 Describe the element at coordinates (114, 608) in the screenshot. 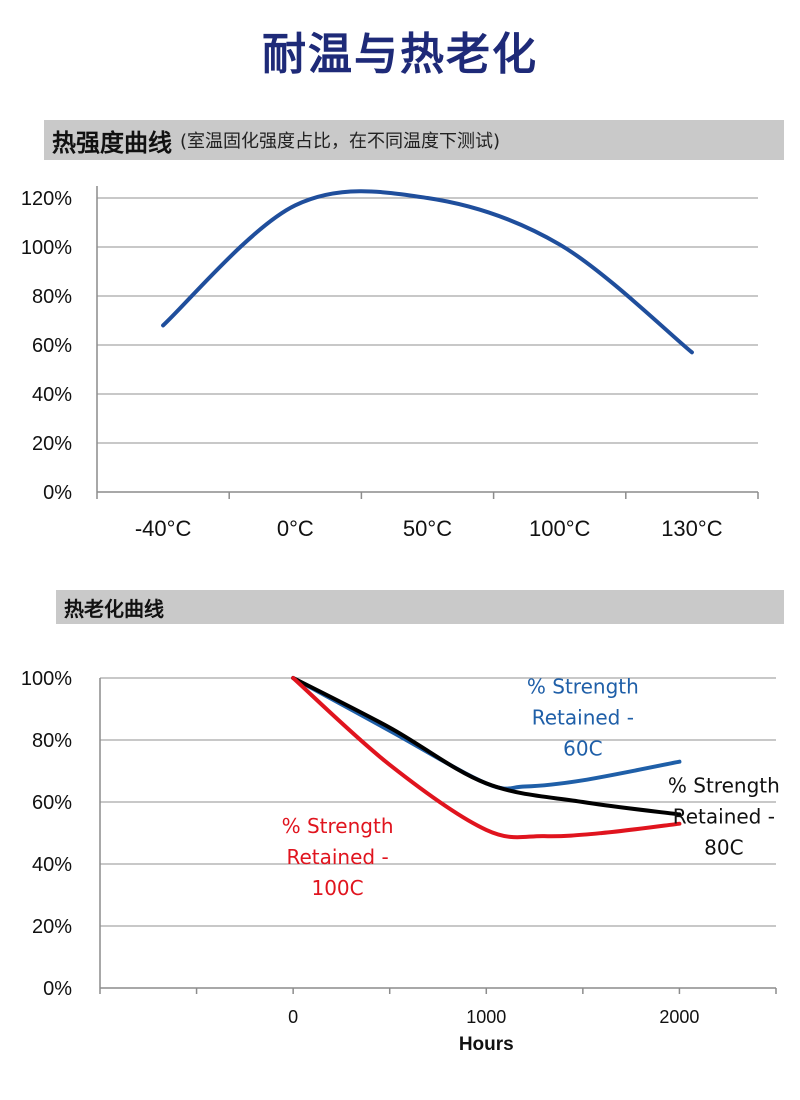

I see `section-title: 热老化曲线` at that location.